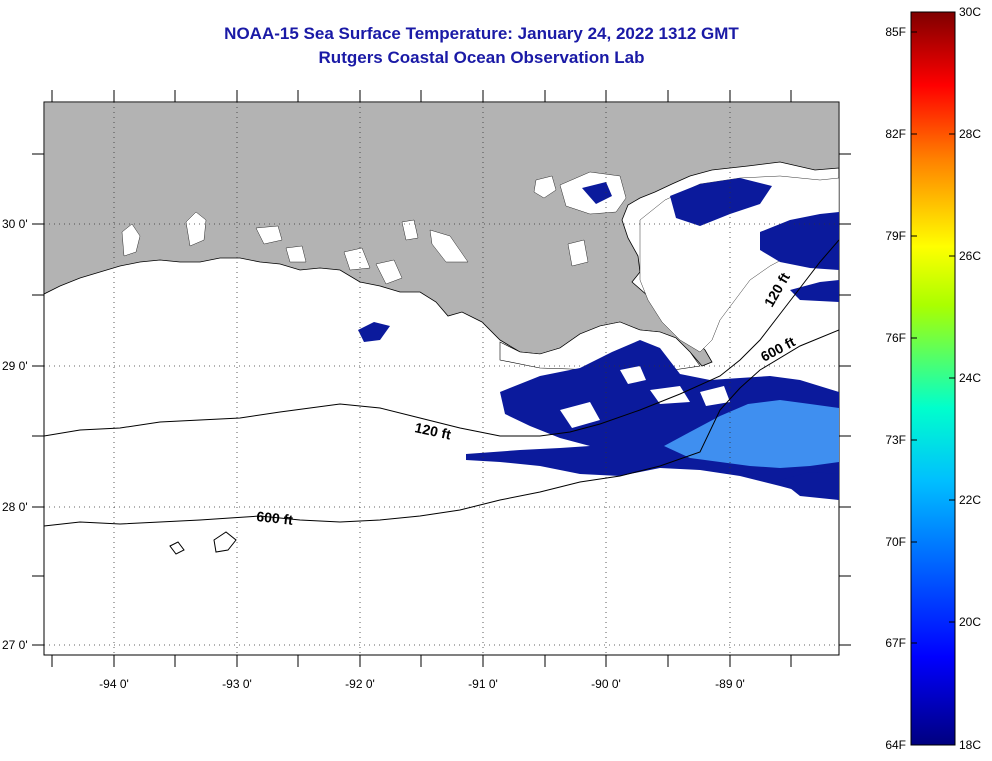 This screenshot has width=992, height=761. I want to click on contour-label-120-west: 120 ft, so click(432, 430).